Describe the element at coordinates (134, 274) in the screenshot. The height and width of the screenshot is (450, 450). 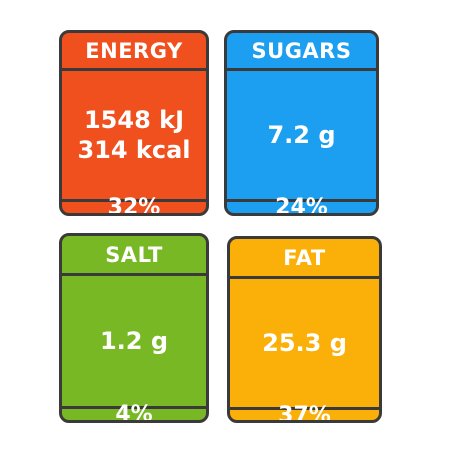
I see `salt-title-divider` at that location.